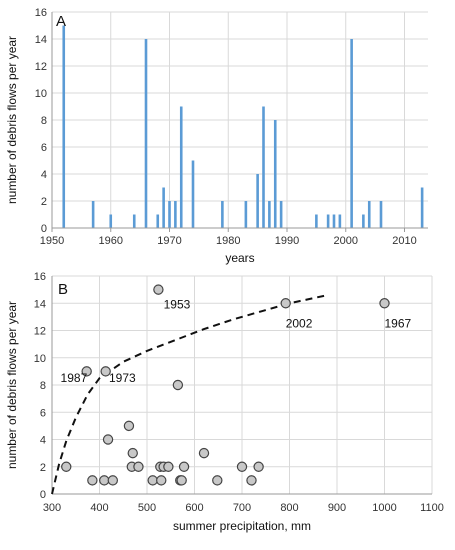 This screenshot has width=455, height=550. Describe the element at coordinates (43, 413) in the screenshot. I see `panel-b-y-tick: 6` at that location.